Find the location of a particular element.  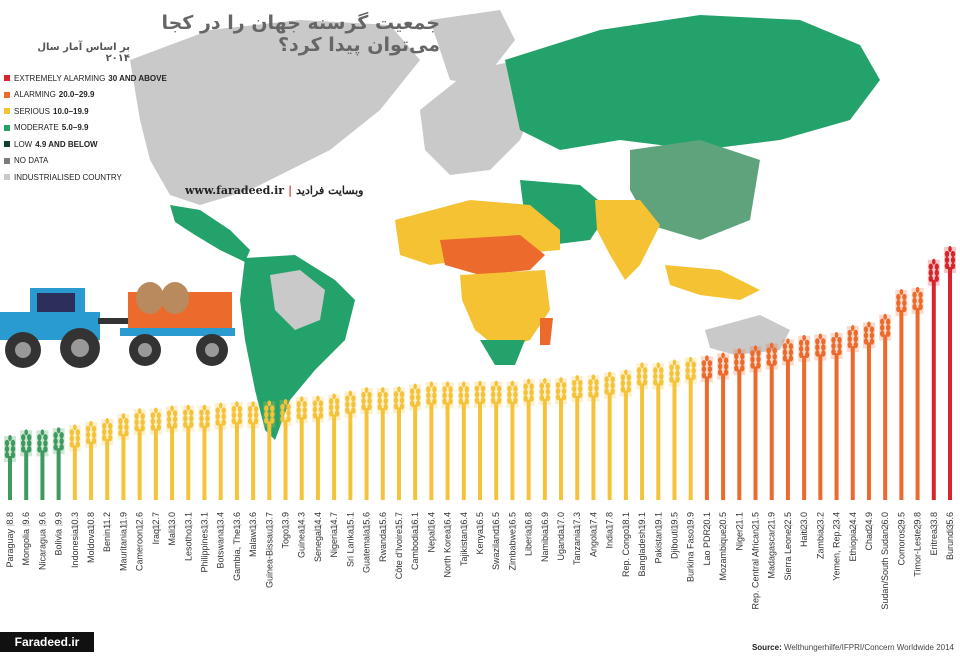

legend-item: MODERATE 5.0–9.9 is located at coordinates (85, 128).